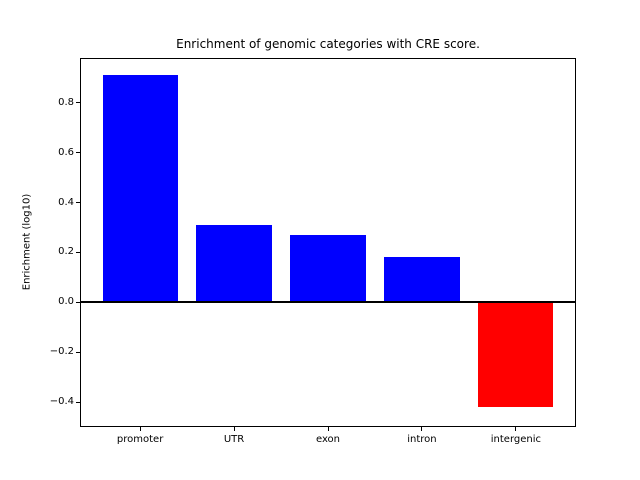  Describe the element at coordinates (61, 402) in the screenshot. I see `y-tick-label: −0.4` at that location.